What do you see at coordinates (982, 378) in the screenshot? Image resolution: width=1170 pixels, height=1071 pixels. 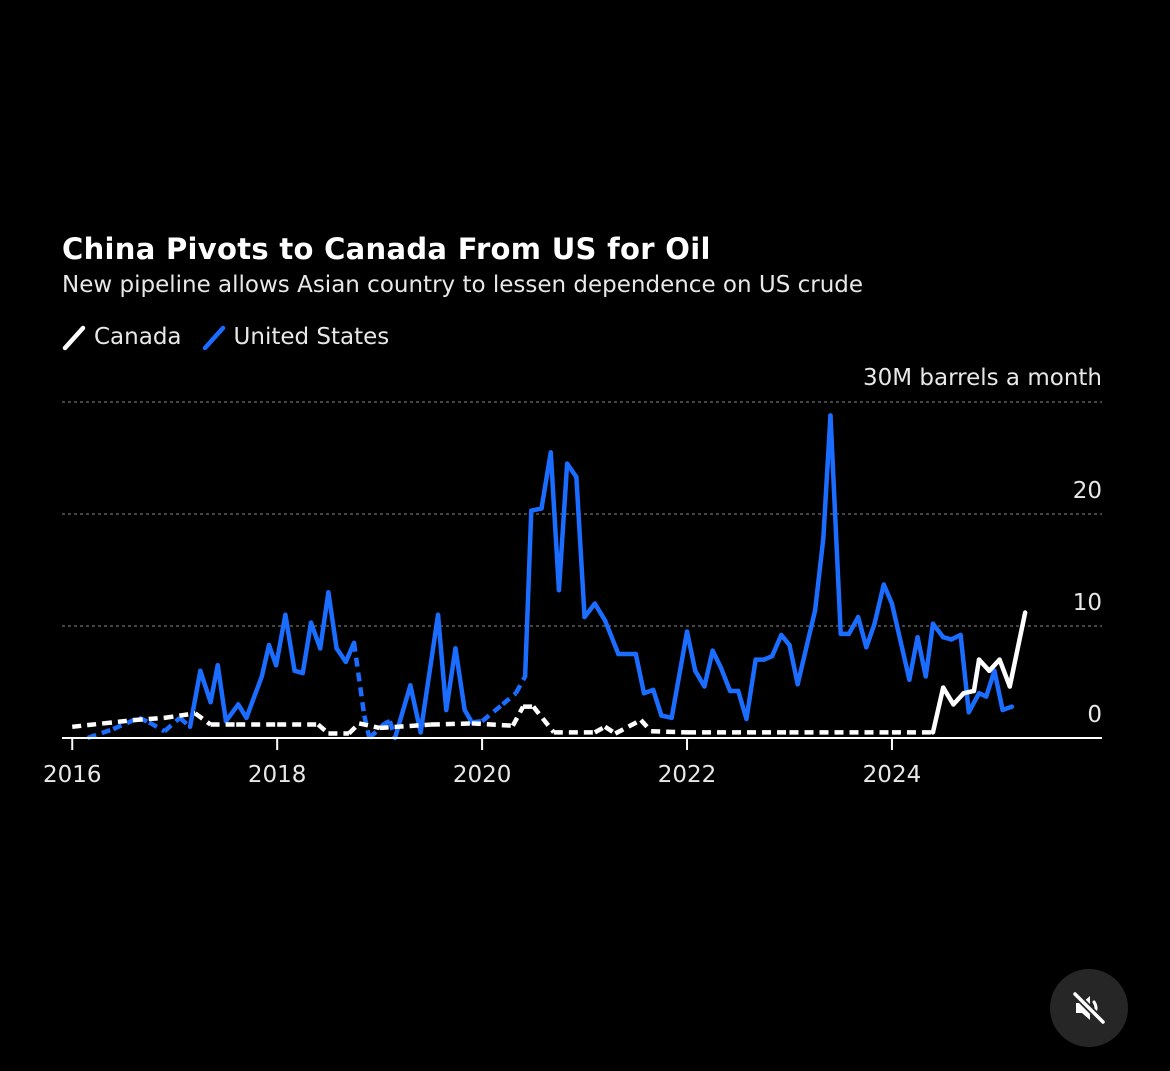 I see `y-axis-unit-label: 30M barrels a month` at bounding box center [982, 378].